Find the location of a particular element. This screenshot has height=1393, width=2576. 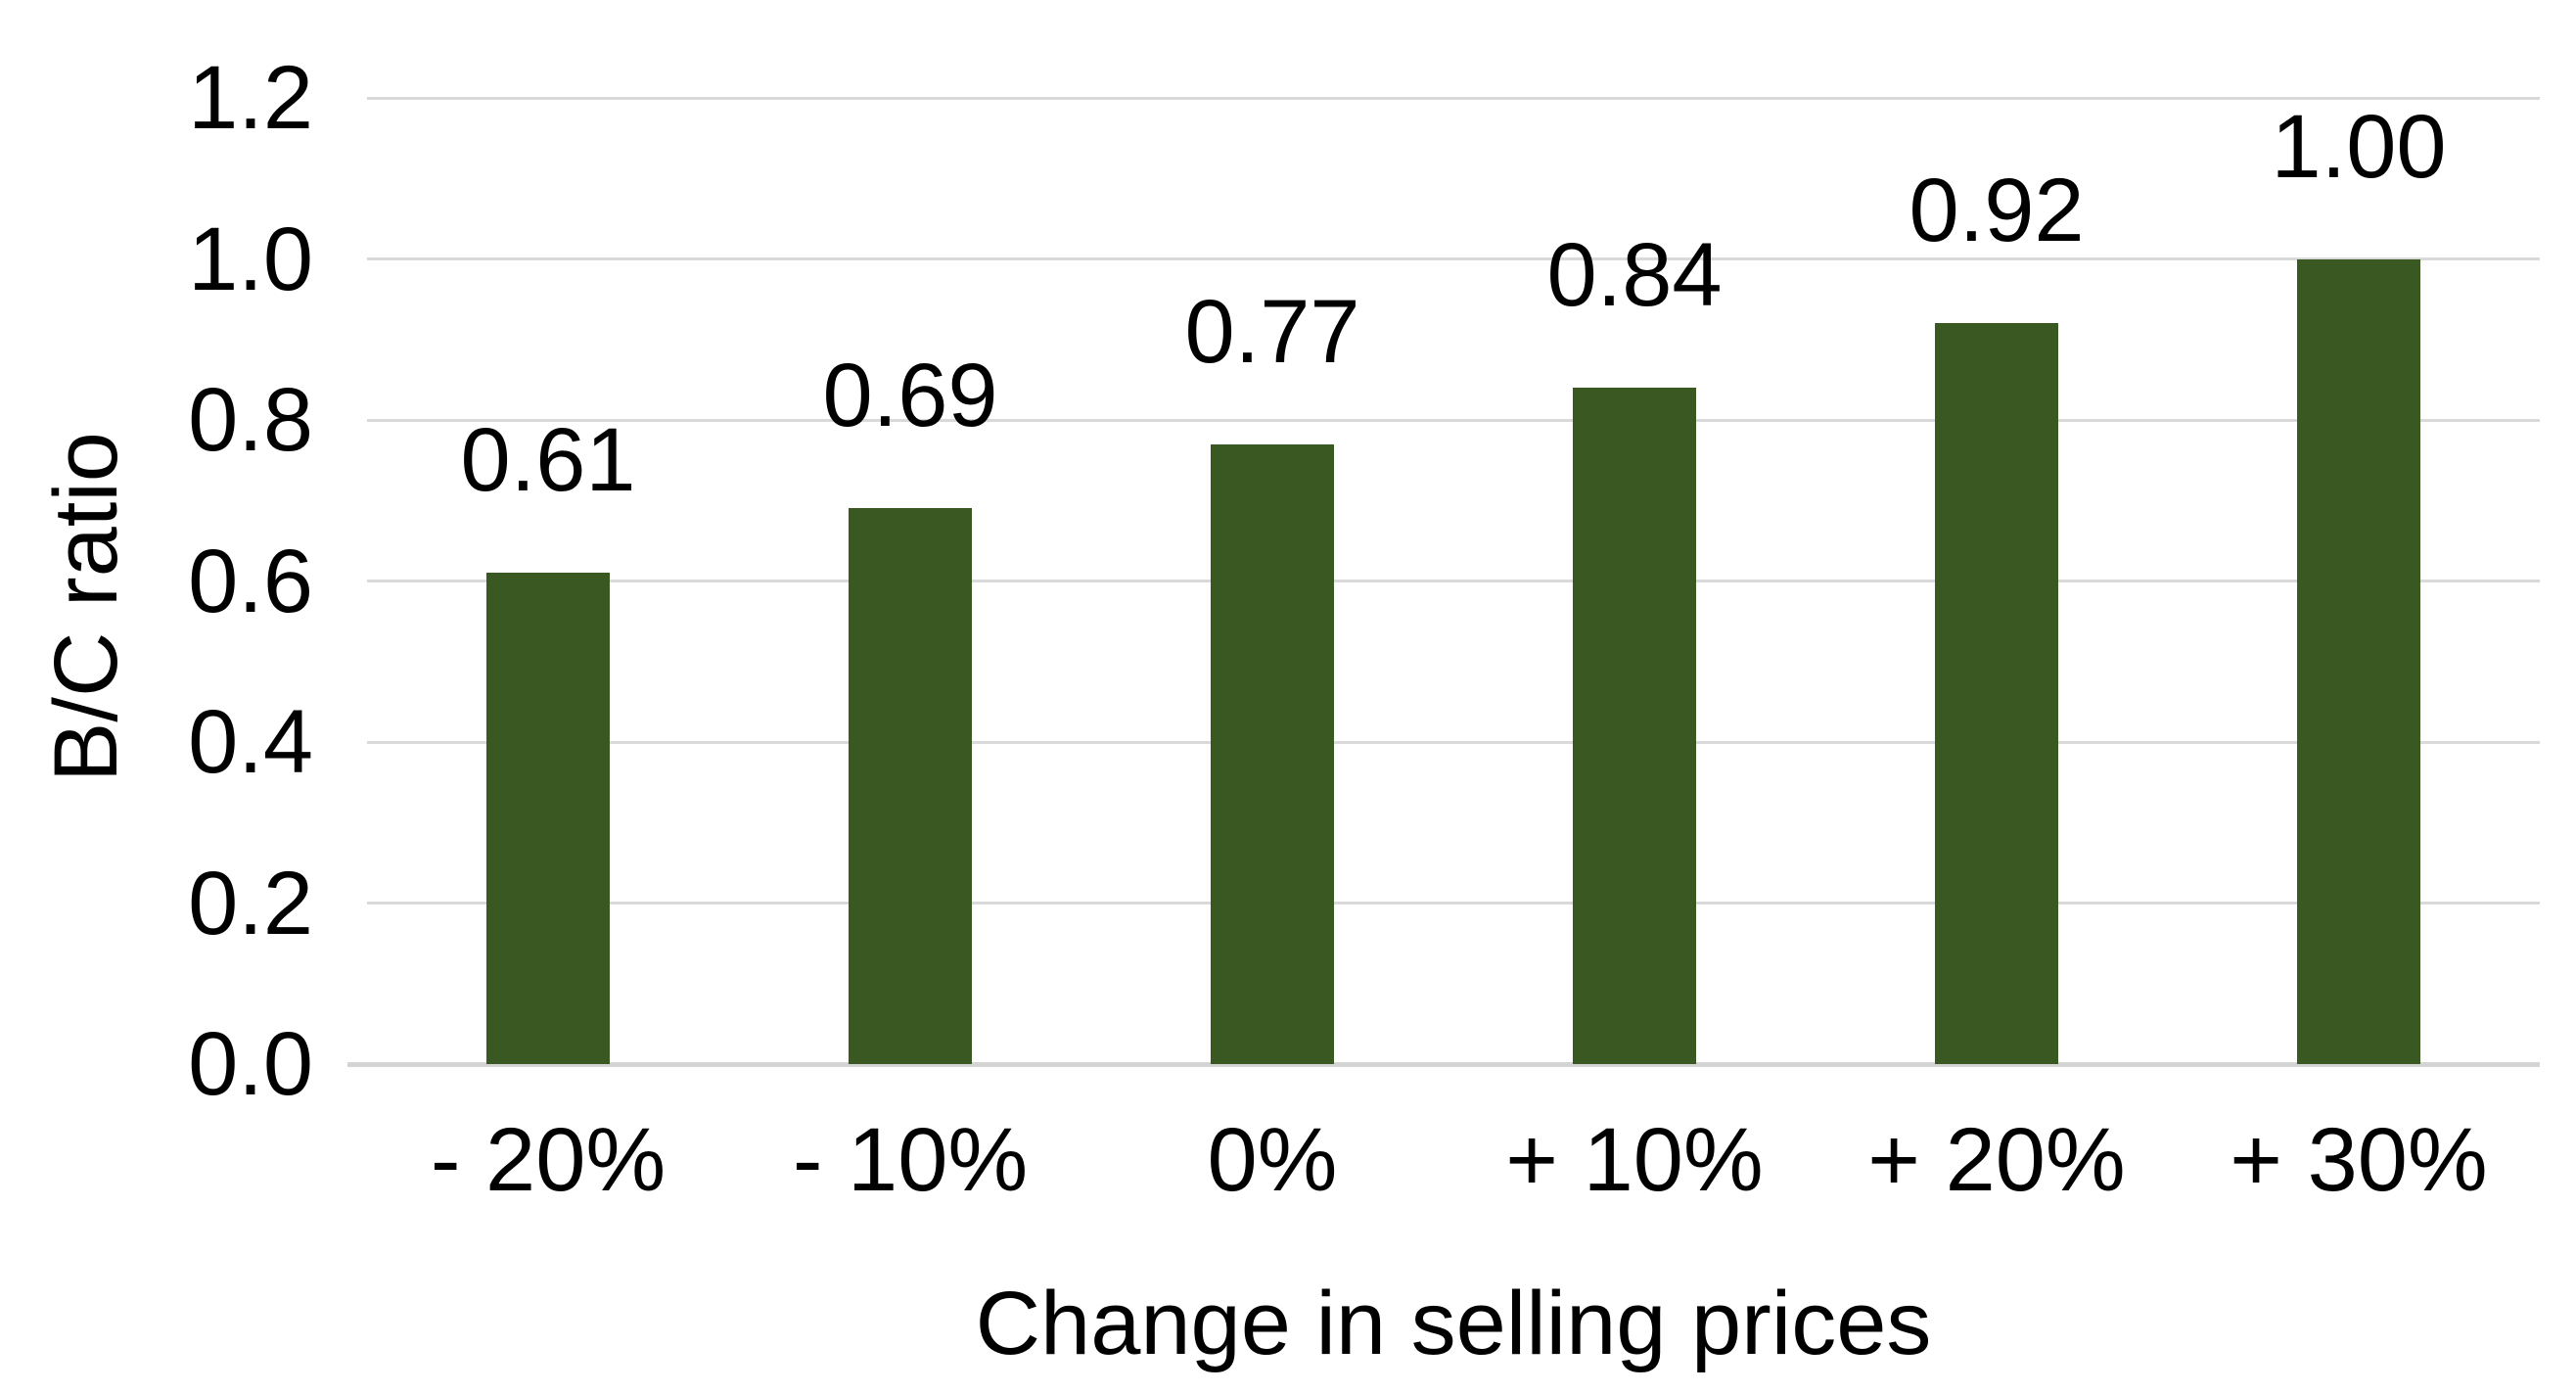

bar-value-label: 0.77 is located at coordinates (1272, 331).